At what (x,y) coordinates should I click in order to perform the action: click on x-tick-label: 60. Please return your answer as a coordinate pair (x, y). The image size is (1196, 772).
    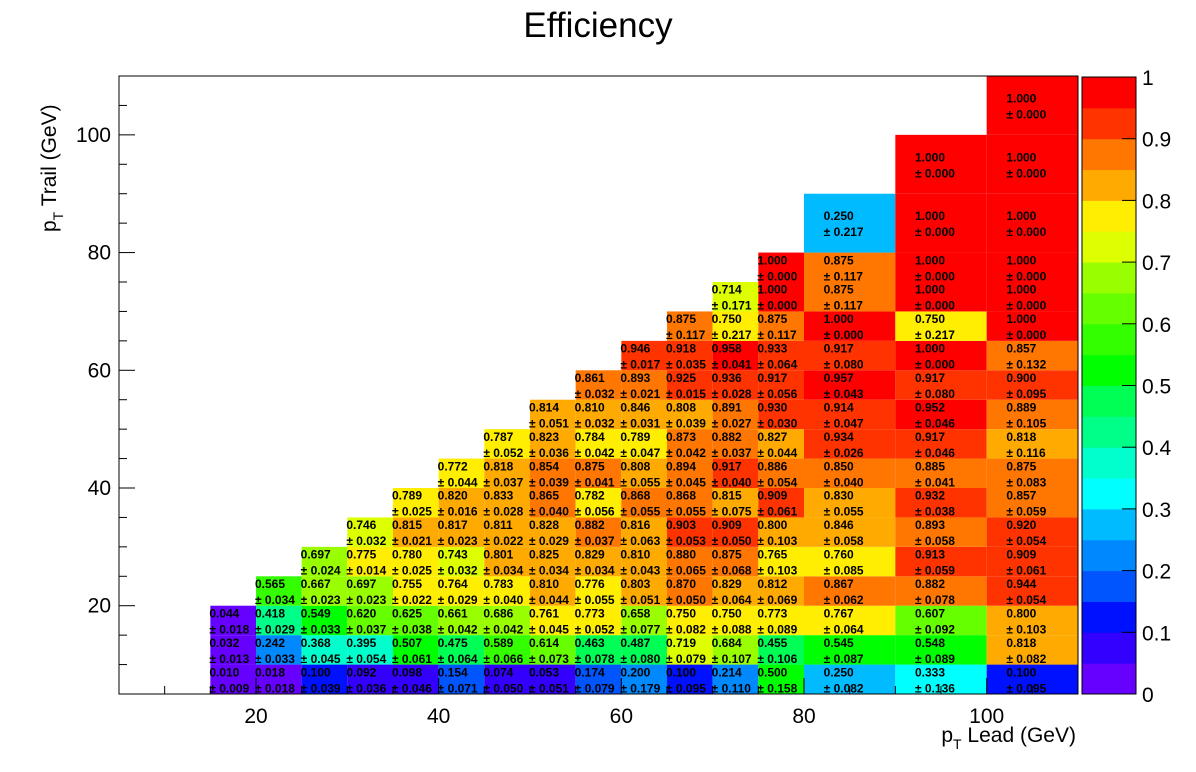
    Looking at the image, I should click on (621, 716).